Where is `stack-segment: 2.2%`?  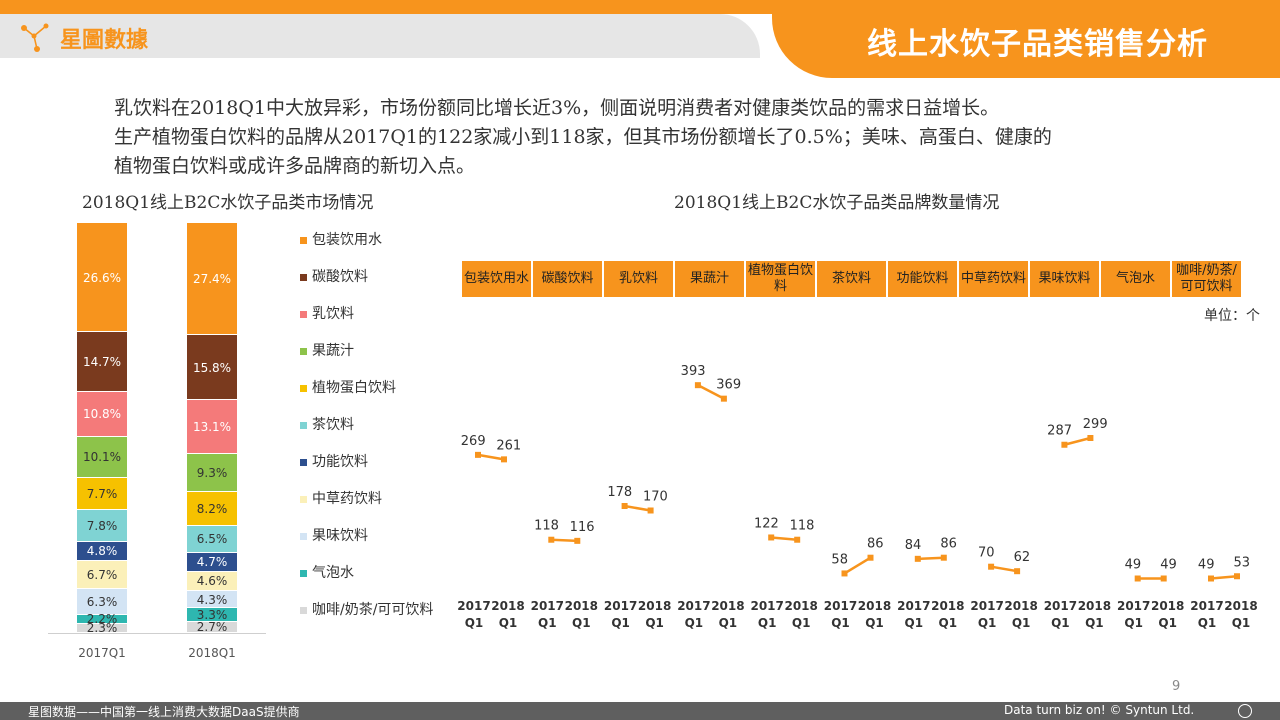
stack-segment: 2.2% is located at coordinates (102, 619).